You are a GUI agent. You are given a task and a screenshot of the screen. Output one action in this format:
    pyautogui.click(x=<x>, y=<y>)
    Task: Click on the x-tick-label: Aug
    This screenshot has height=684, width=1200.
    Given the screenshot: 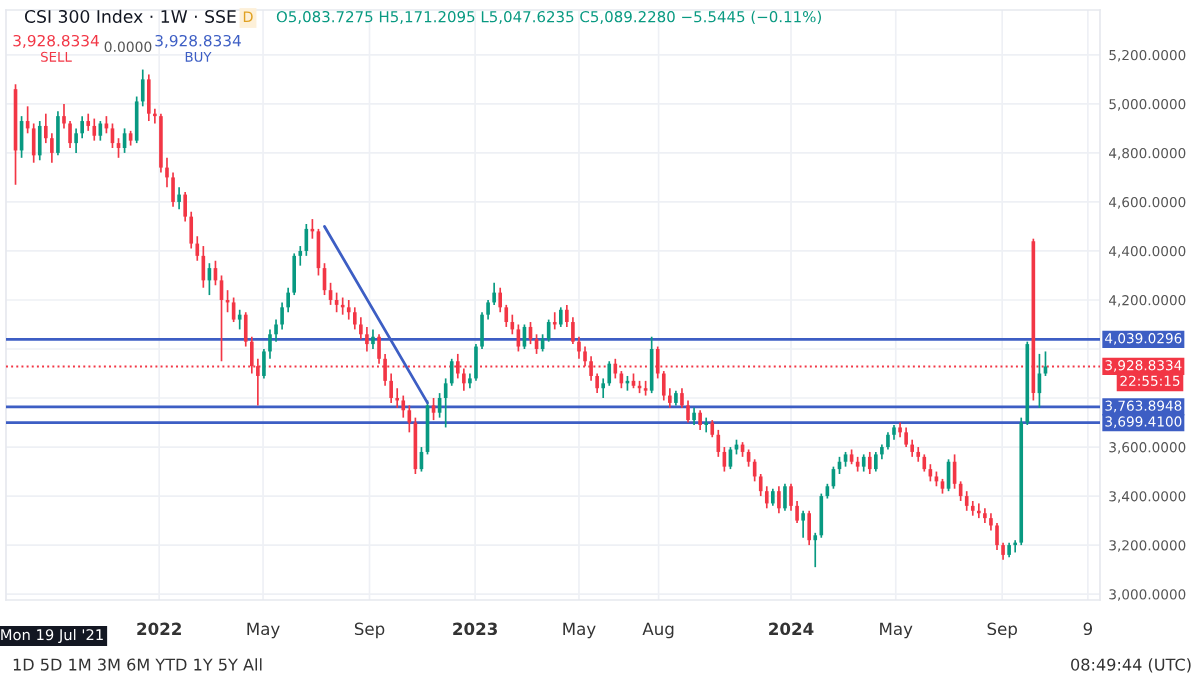 What is the action you would take?
    pyautogui.click(x=658, y=630)
    